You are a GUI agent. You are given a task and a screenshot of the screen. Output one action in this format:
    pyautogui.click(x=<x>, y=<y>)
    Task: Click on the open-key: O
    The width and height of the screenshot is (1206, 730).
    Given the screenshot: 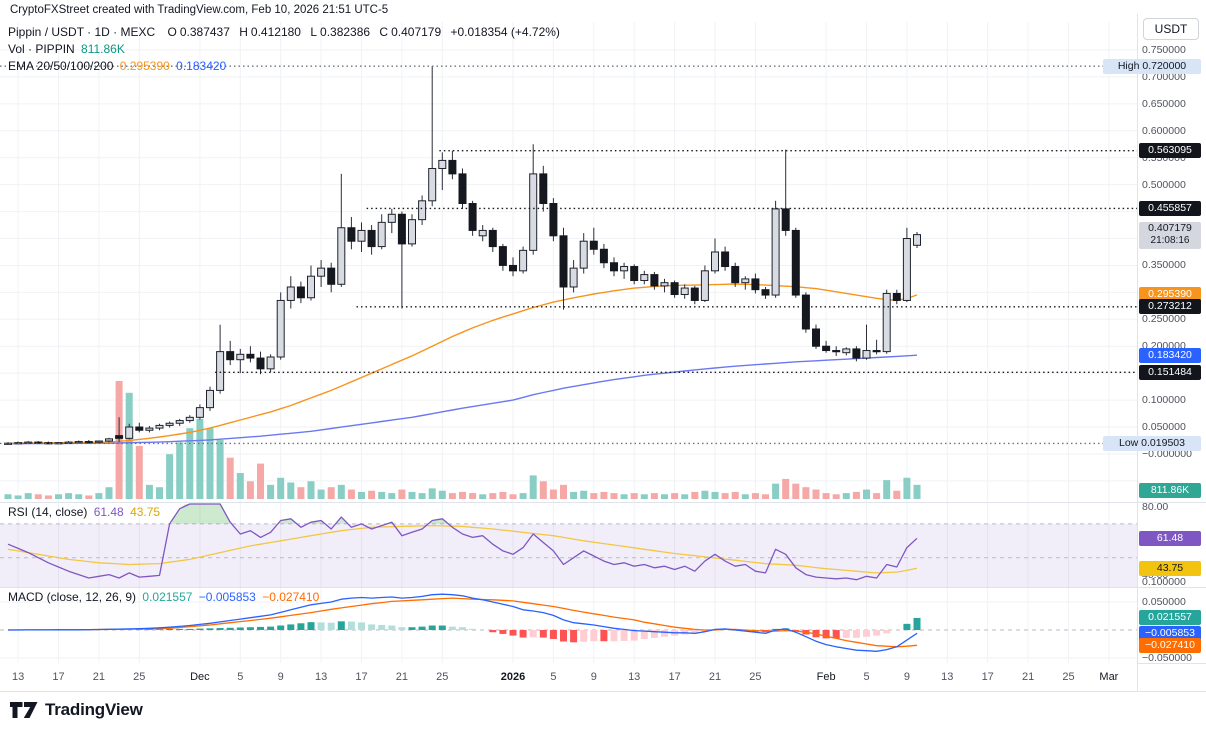 What is the action you would take?
    pyautogui.click(x=172, y=32)
    